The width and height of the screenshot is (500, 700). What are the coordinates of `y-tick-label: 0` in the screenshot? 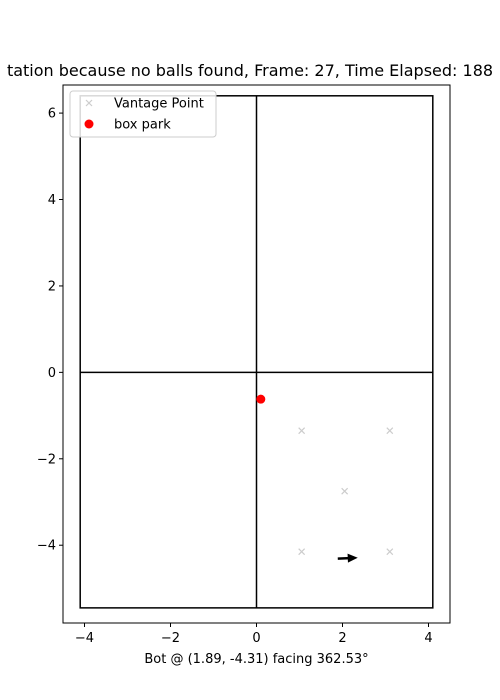 It's located at (52, 373).